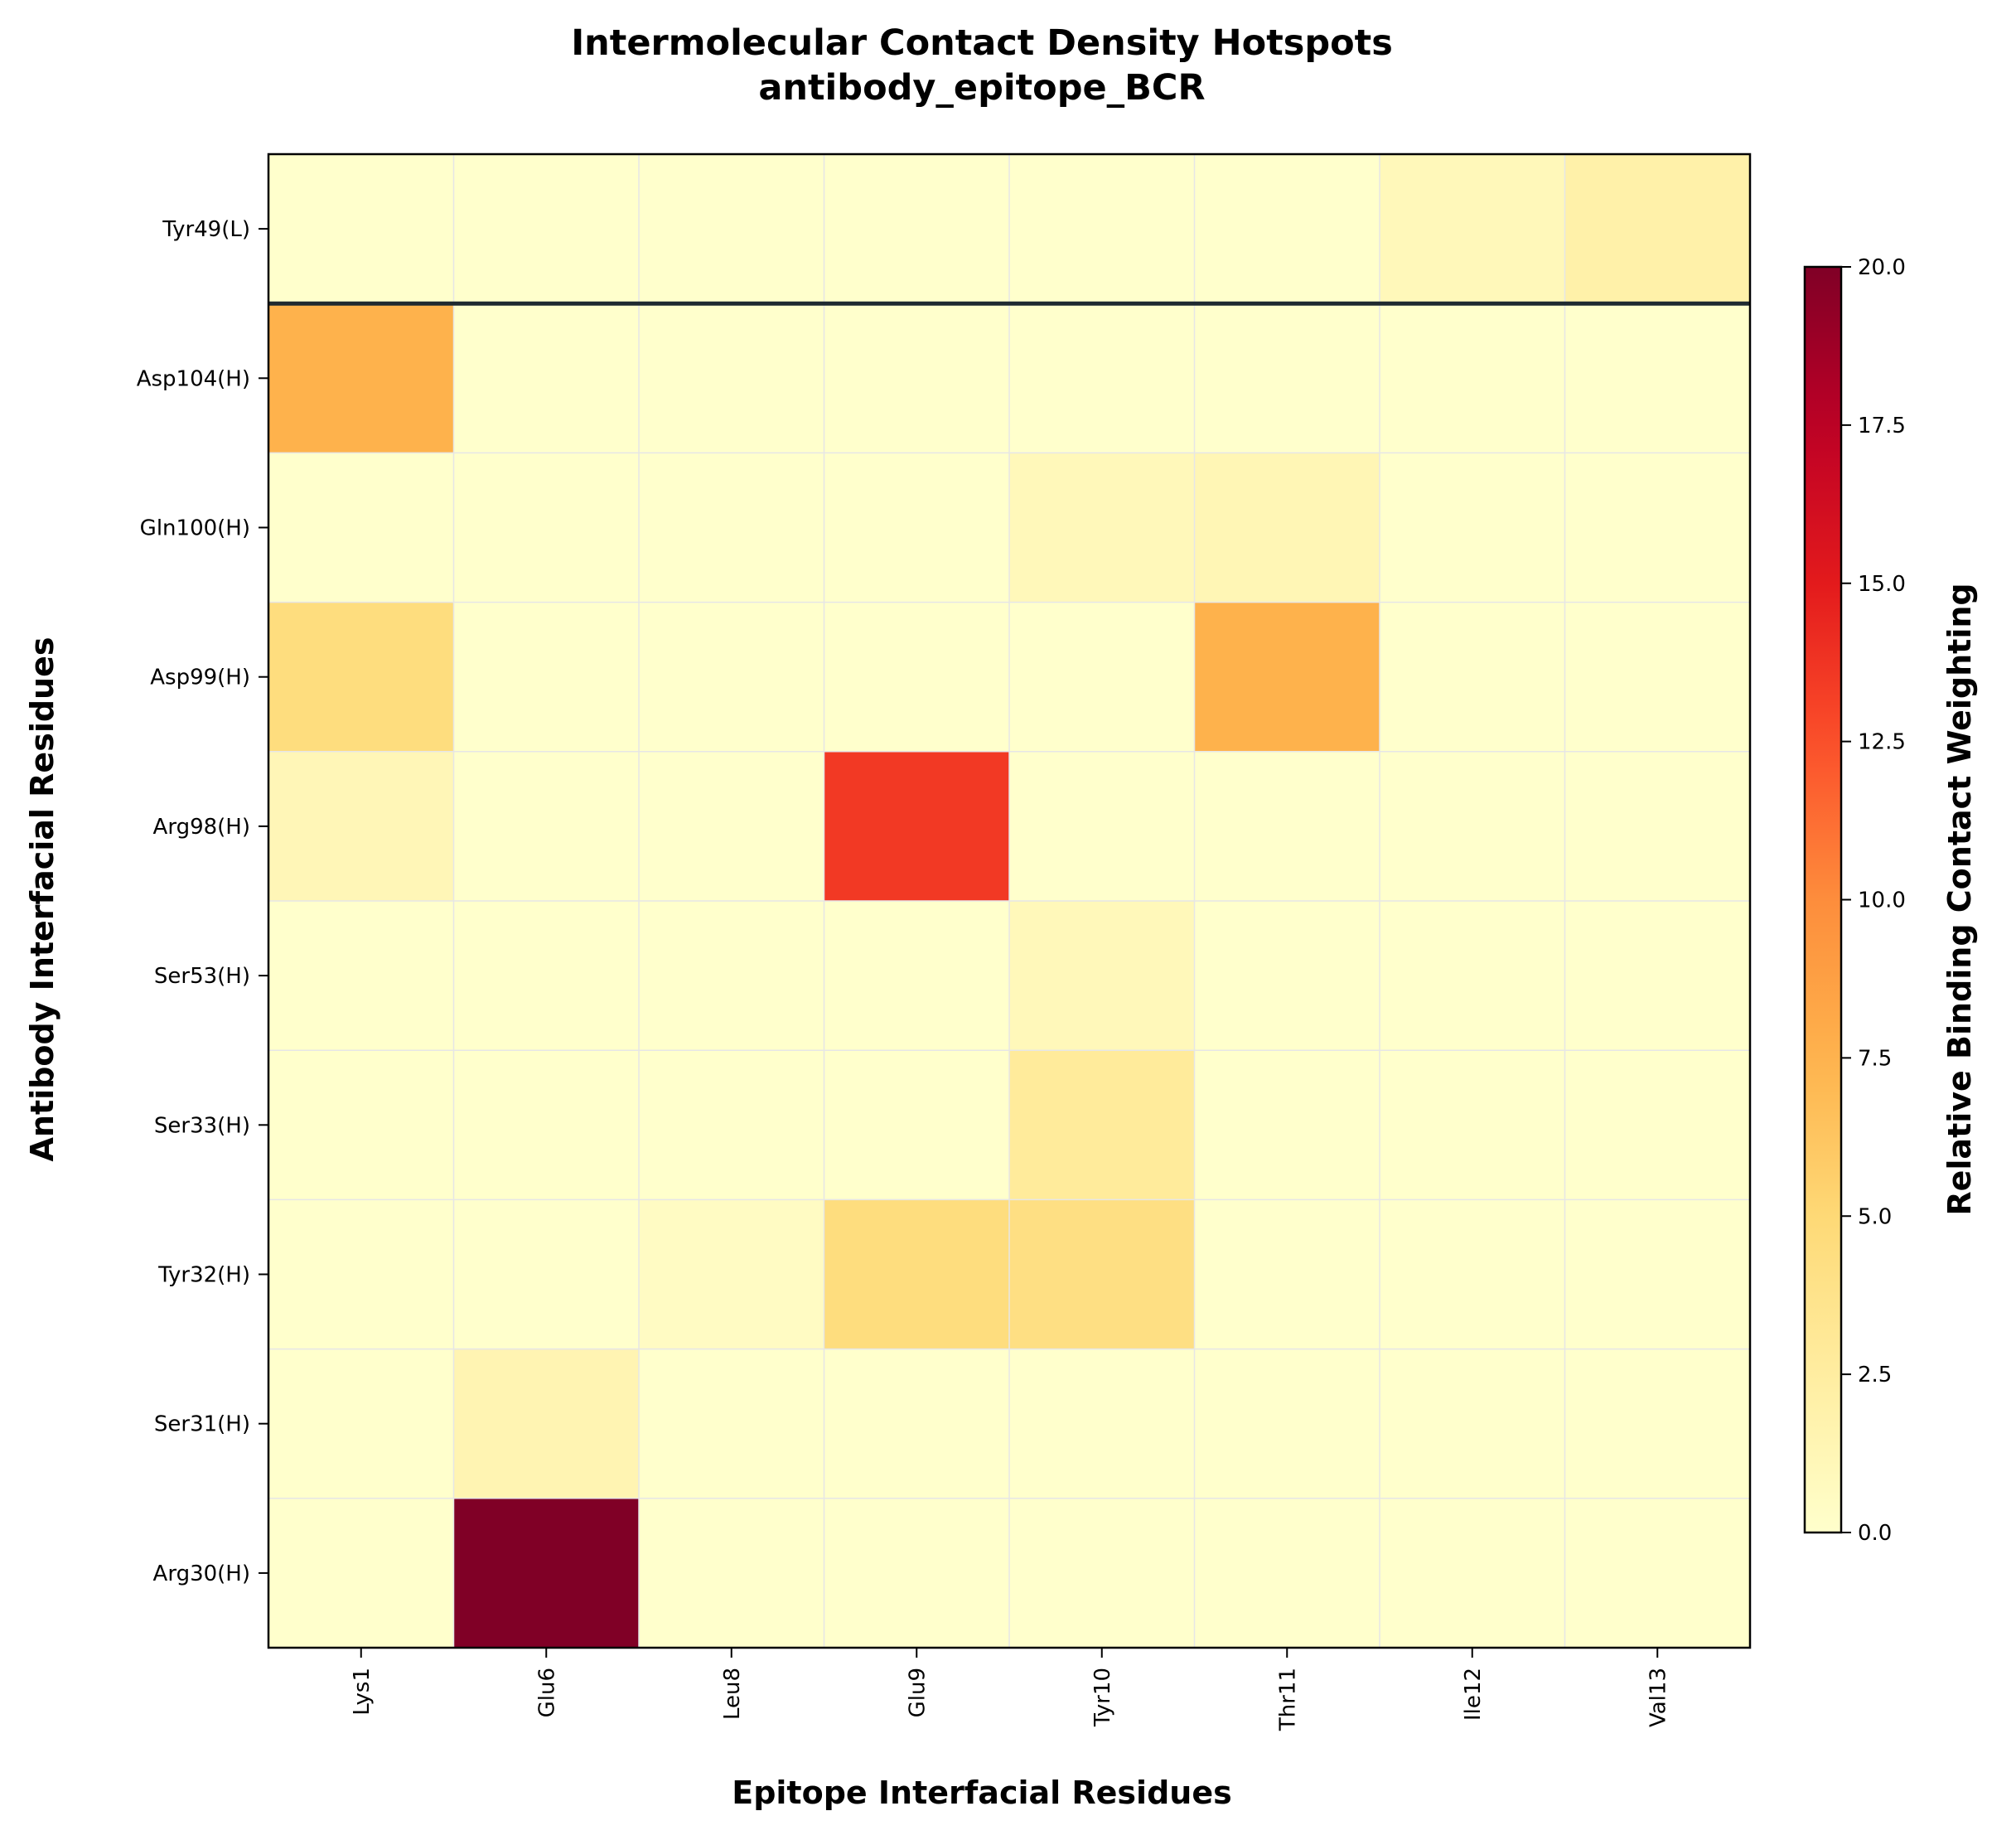 This screenshot has height=1840, width=2016. Describe the element at coordinates (546, 1692) in the screenshot. I see `x-tick-label: Glu6` at that location.